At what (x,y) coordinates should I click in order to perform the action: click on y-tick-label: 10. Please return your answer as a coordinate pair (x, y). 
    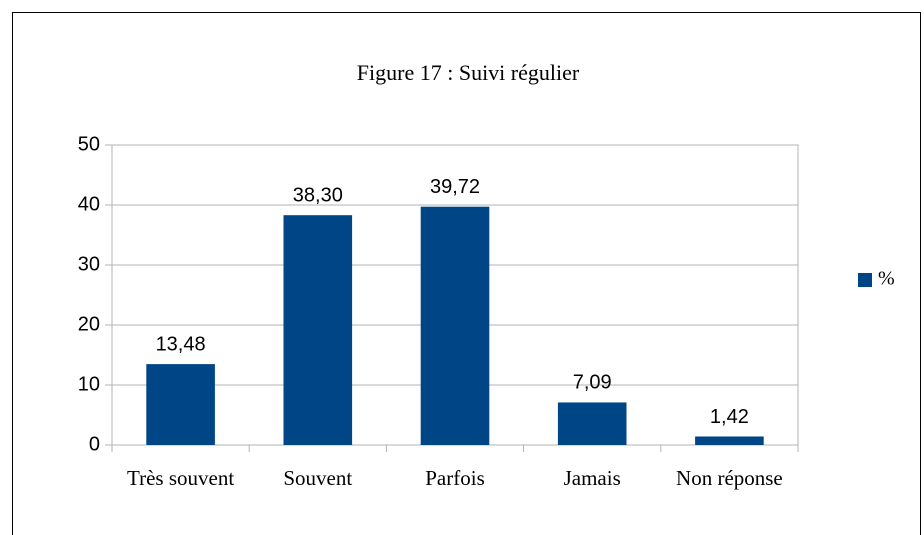
    Looking at the image, I should click on (89, 384).